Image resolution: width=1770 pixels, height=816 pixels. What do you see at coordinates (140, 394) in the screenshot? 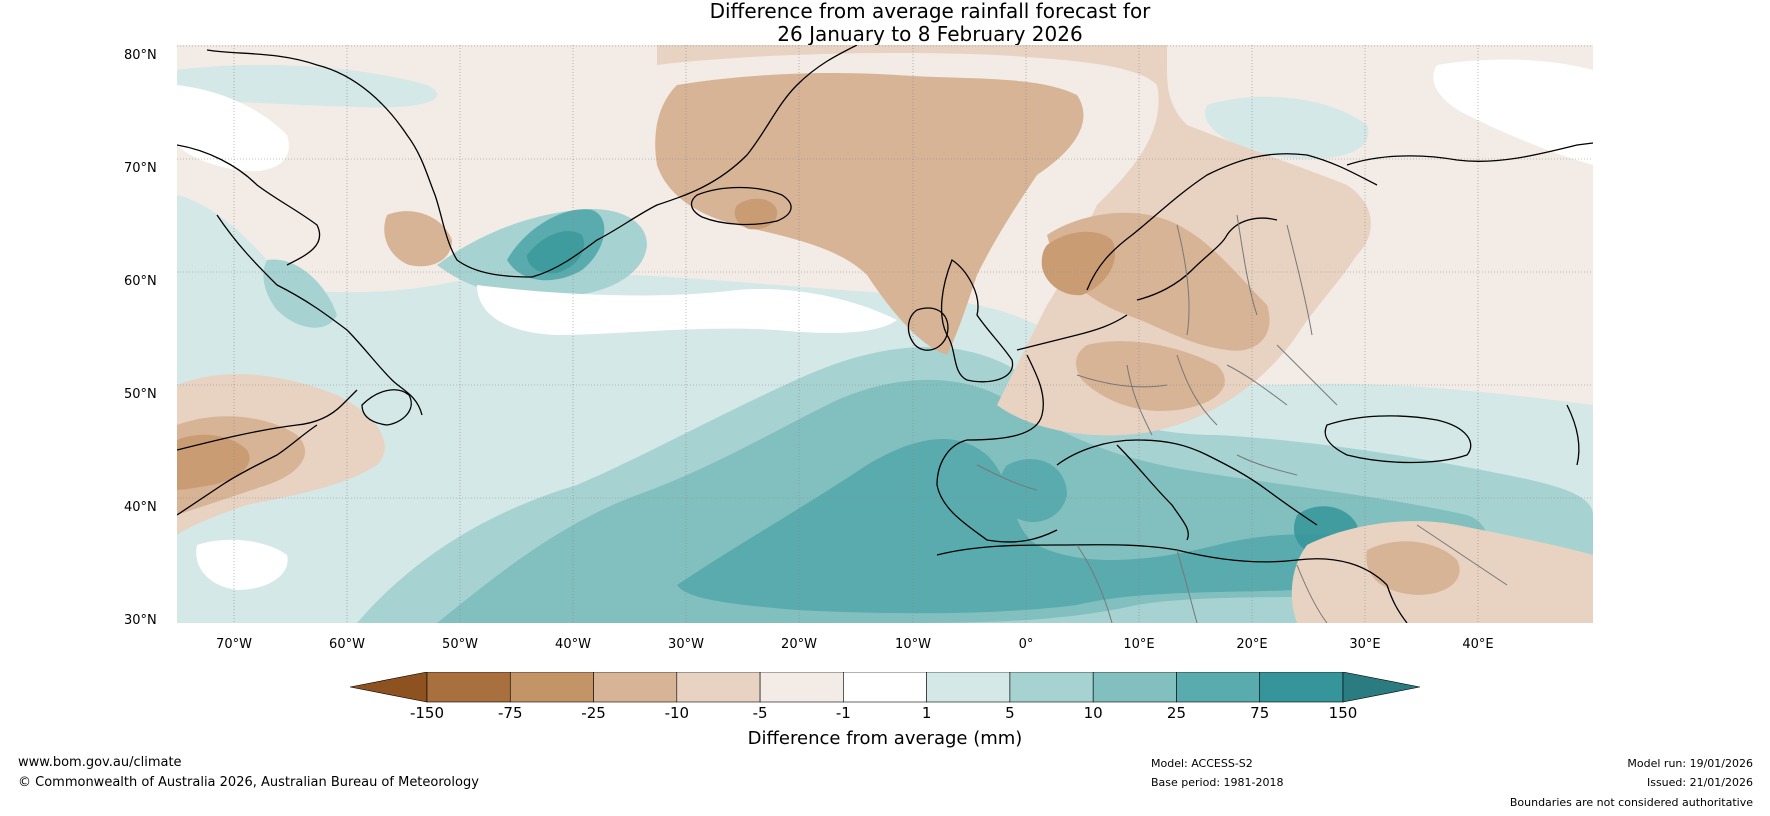
I see `lat-label-50n: 50°N` at bounding box center [140, 394].